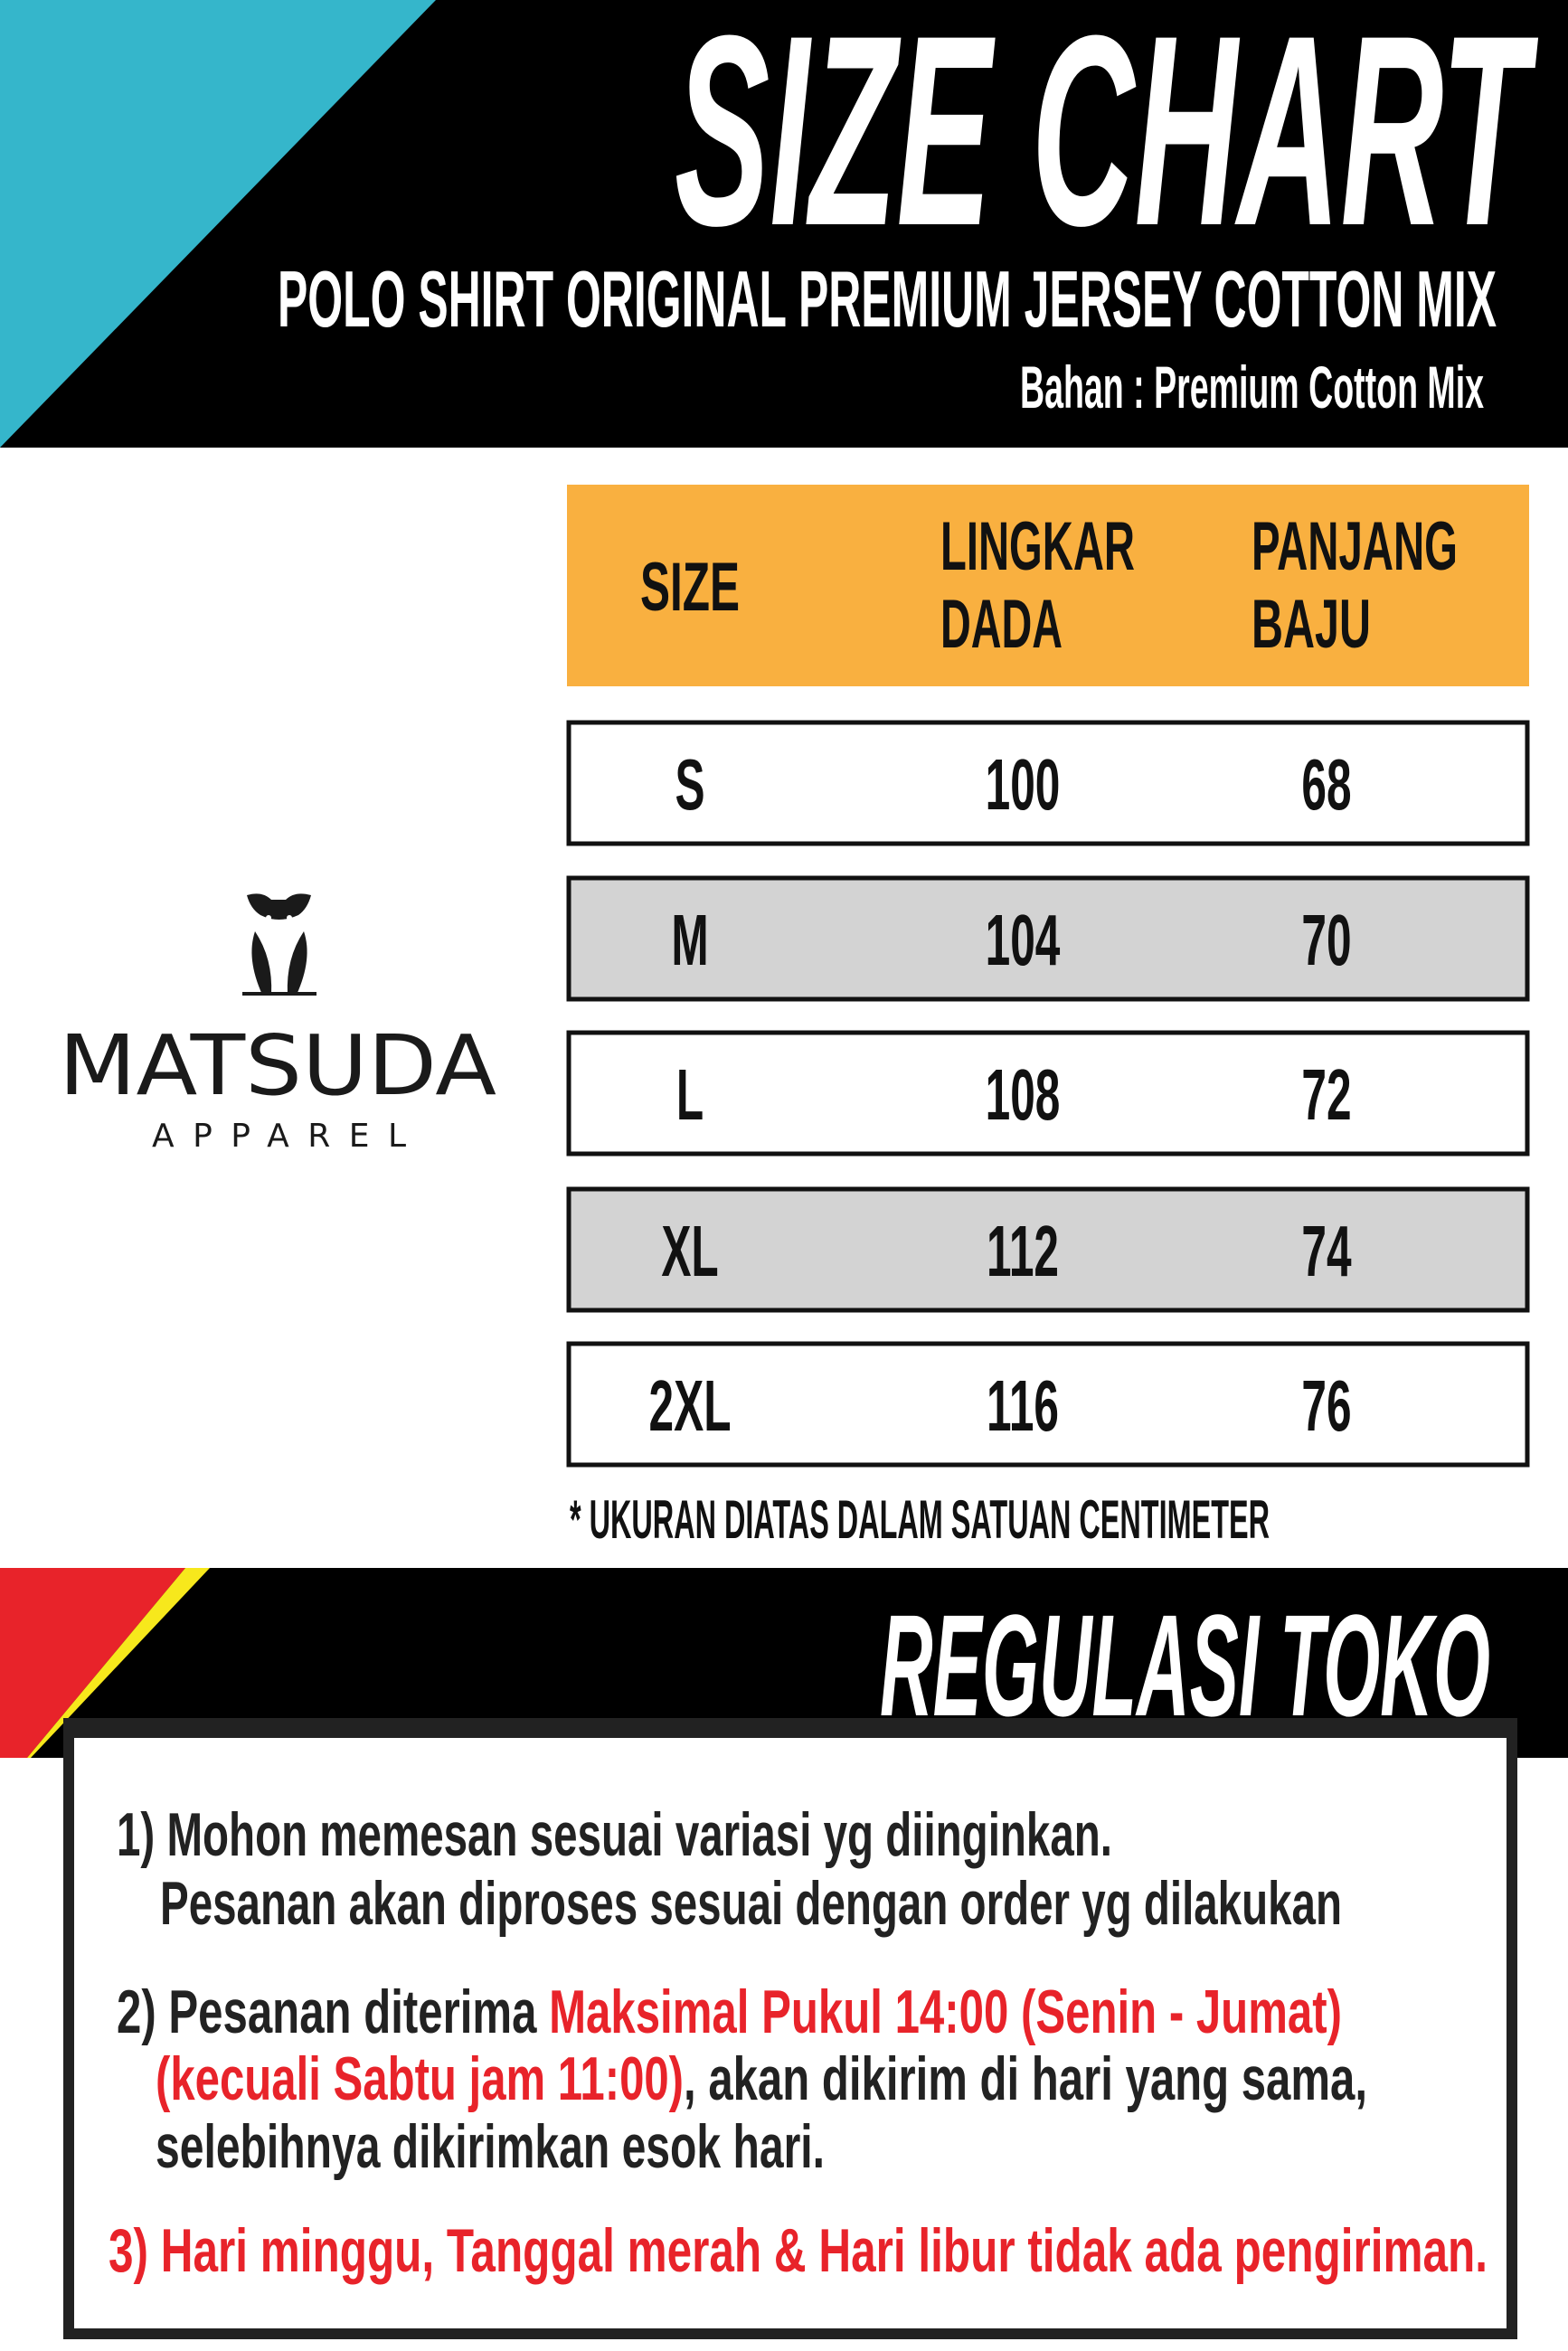 The width and height of the screenshot is (1568, 2351). I want to click on brand-name: MATSUDA, so click(277, 1065).